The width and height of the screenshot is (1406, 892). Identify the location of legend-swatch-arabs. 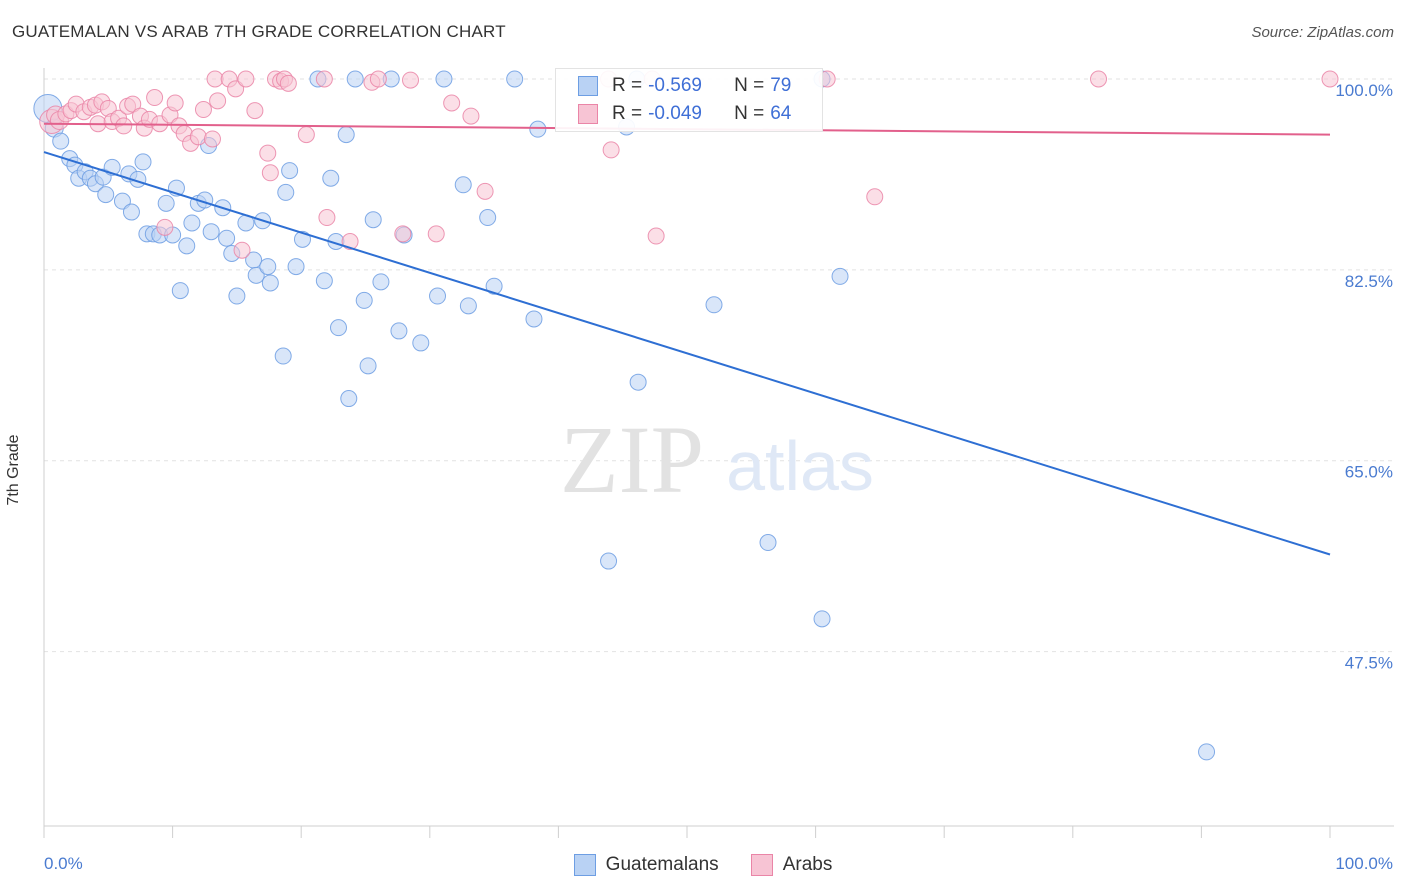
(588, 114).